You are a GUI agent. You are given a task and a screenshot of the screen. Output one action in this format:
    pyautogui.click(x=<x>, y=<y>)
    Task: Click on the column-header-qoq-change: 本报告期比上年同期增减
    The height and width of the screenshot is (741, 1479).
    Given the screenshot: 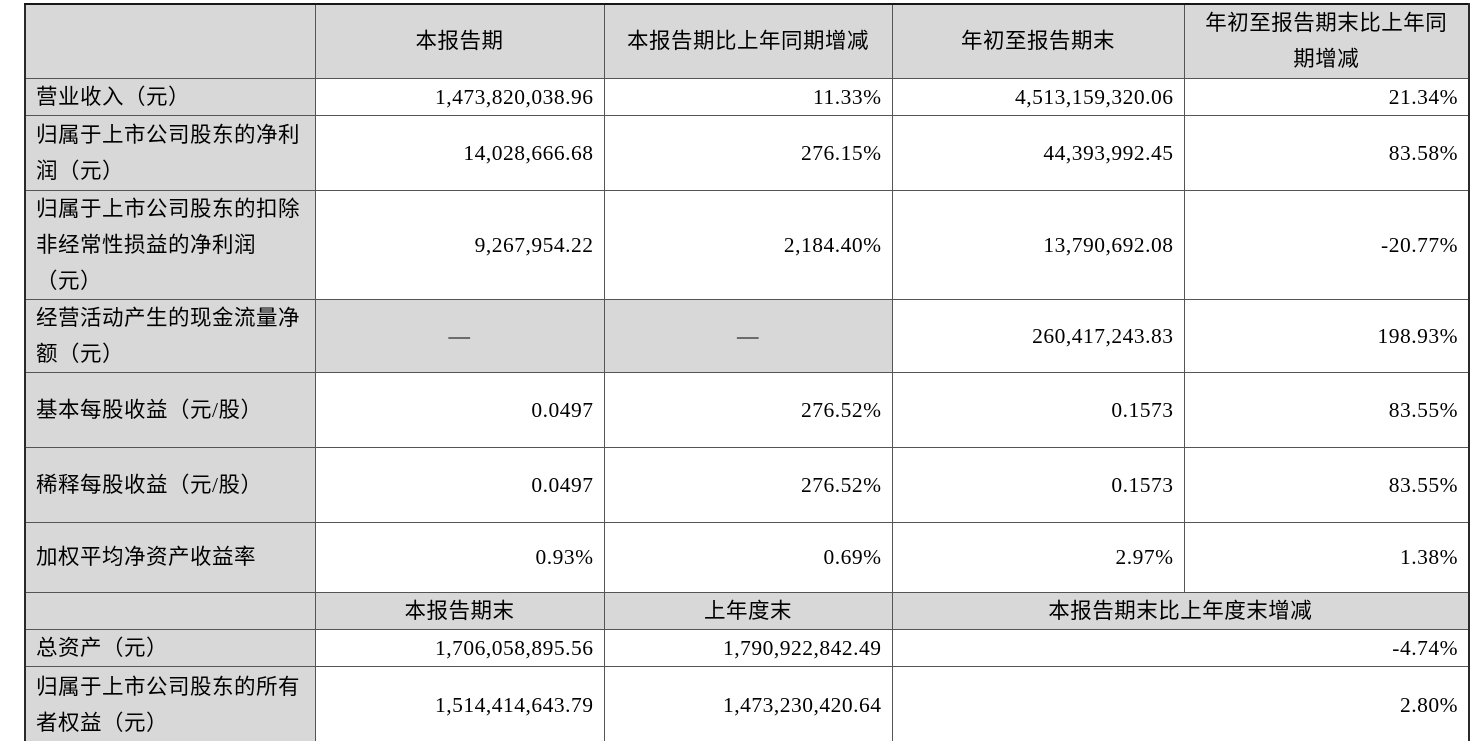 What is the action you would take?
    pyautogui.click(x=748, y=41)
    